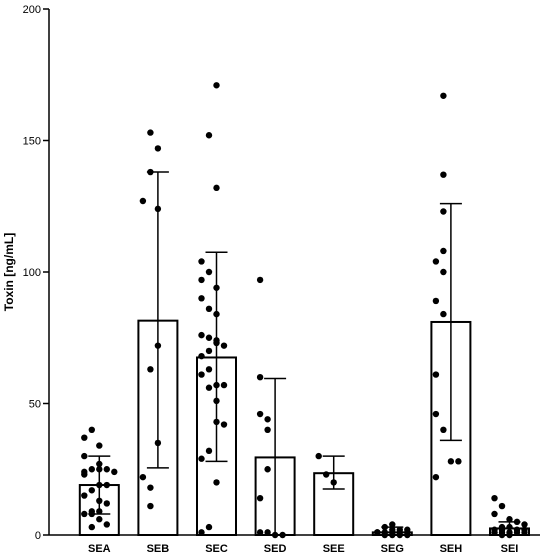 This screenshot has width=550, height=559. Describe the element at coordinates (32, 10) in the screenshot. I see `y-tick-label-200: 200` at that location.